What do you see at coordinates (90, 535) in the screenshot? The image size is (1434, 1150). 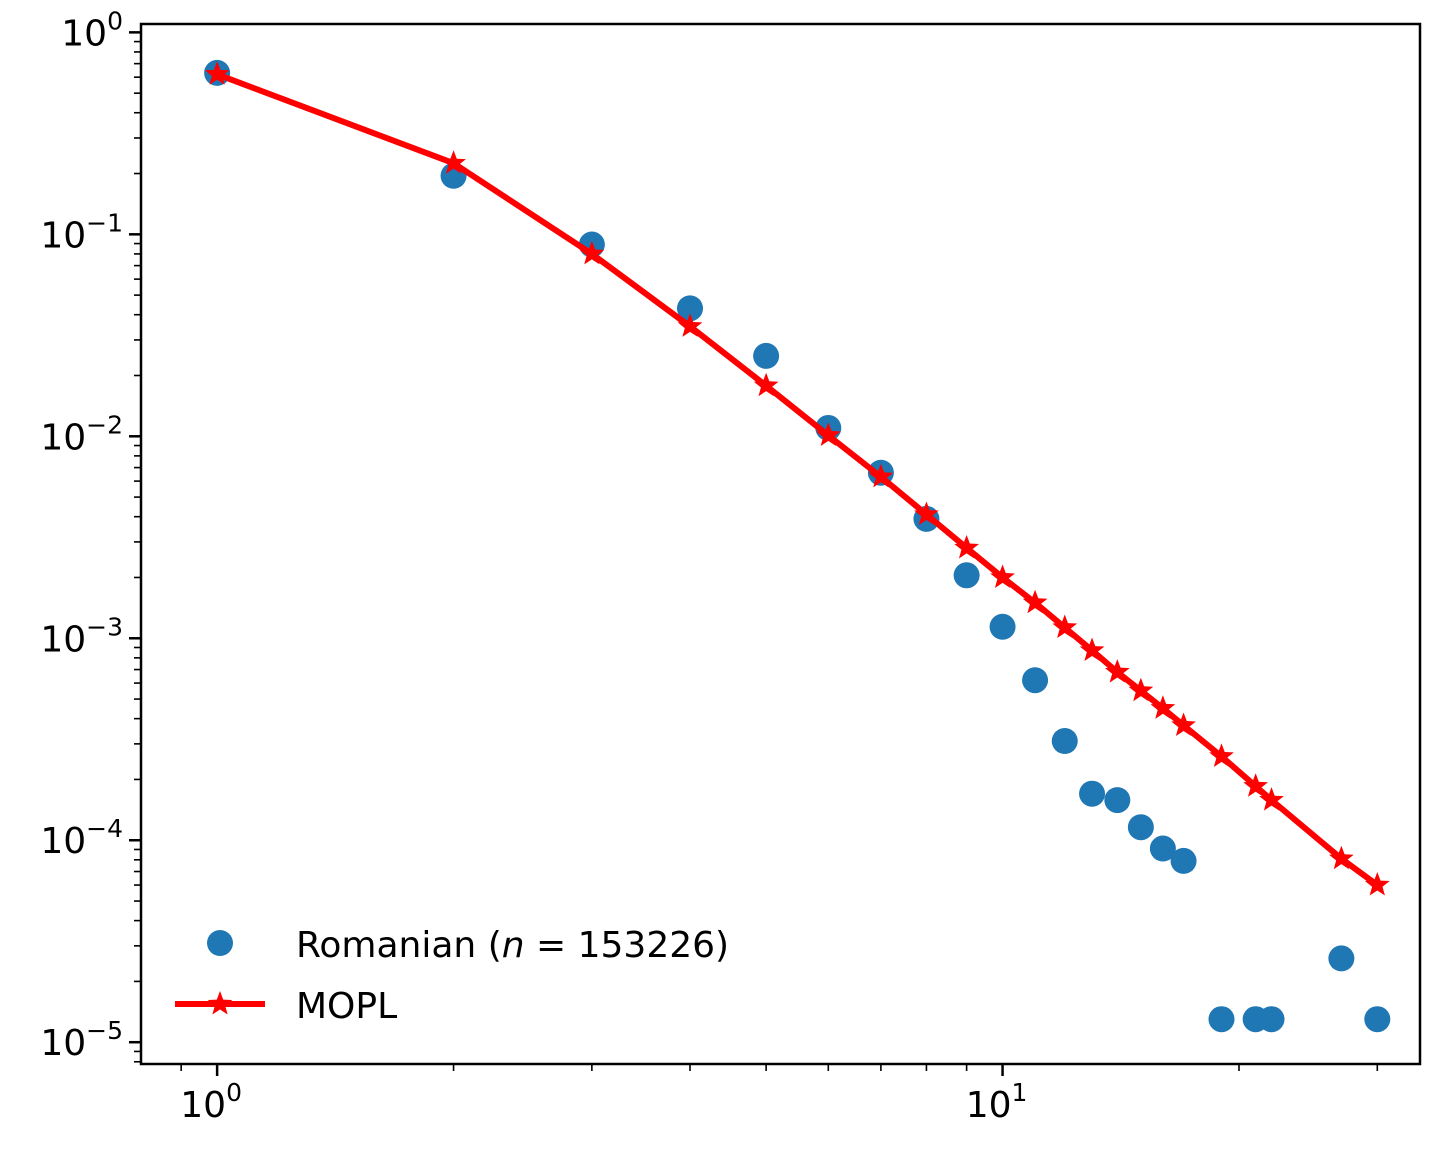 I see `y-axis-ticks: 10⁰ 10⁻¹ 10⁻² 10⁻³ 10⁻⁴ 10⁻⁵` at bounding box center [90, 535].